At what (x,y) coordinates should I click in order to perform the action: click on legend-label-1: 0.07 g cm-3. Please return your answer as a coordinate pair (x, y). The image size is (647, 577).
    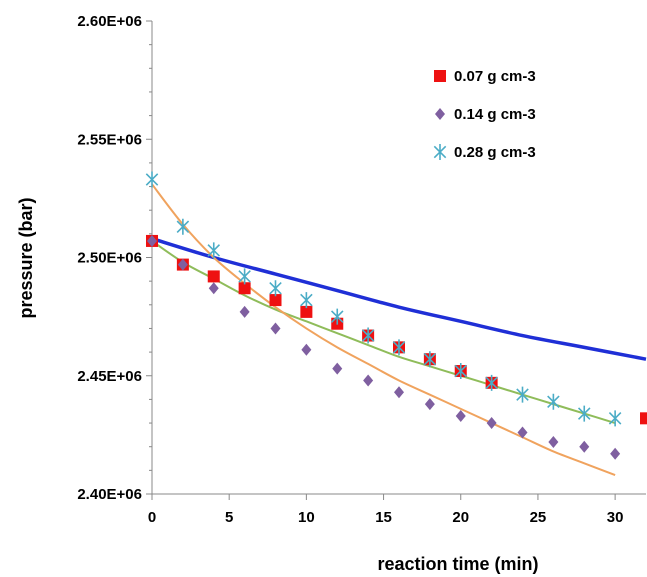
    Looking at the image, I should click on (495, 76).